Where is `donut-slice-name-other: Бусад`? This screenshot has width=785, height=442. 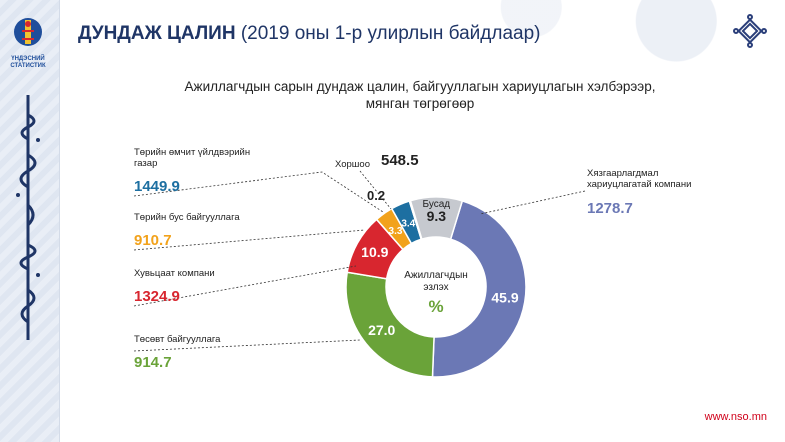 donut-slice-name-other: Бусад is located at coordinates (436, 204).